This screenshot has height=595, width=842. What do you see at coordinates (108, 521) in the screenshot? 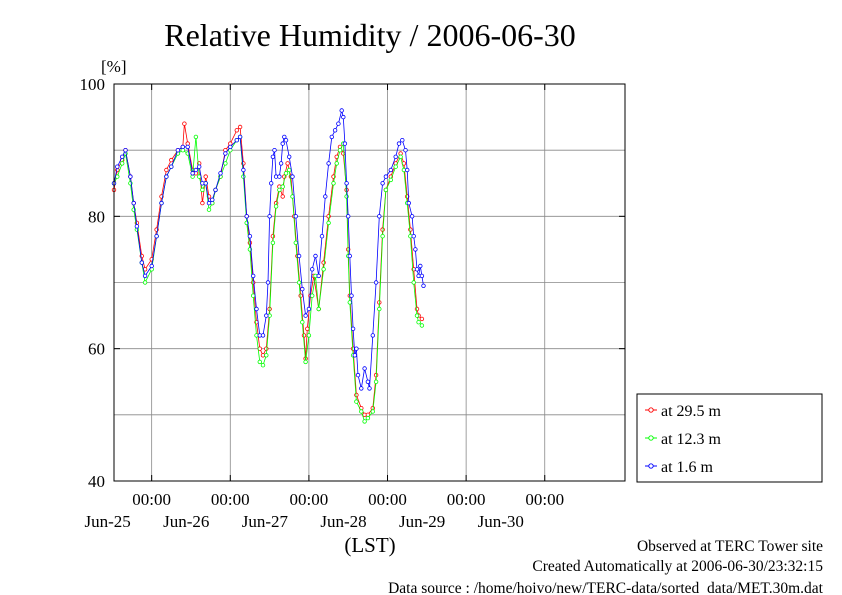
I see `x-tick-date-label: Jun-25` at bounding box center [108, 521].